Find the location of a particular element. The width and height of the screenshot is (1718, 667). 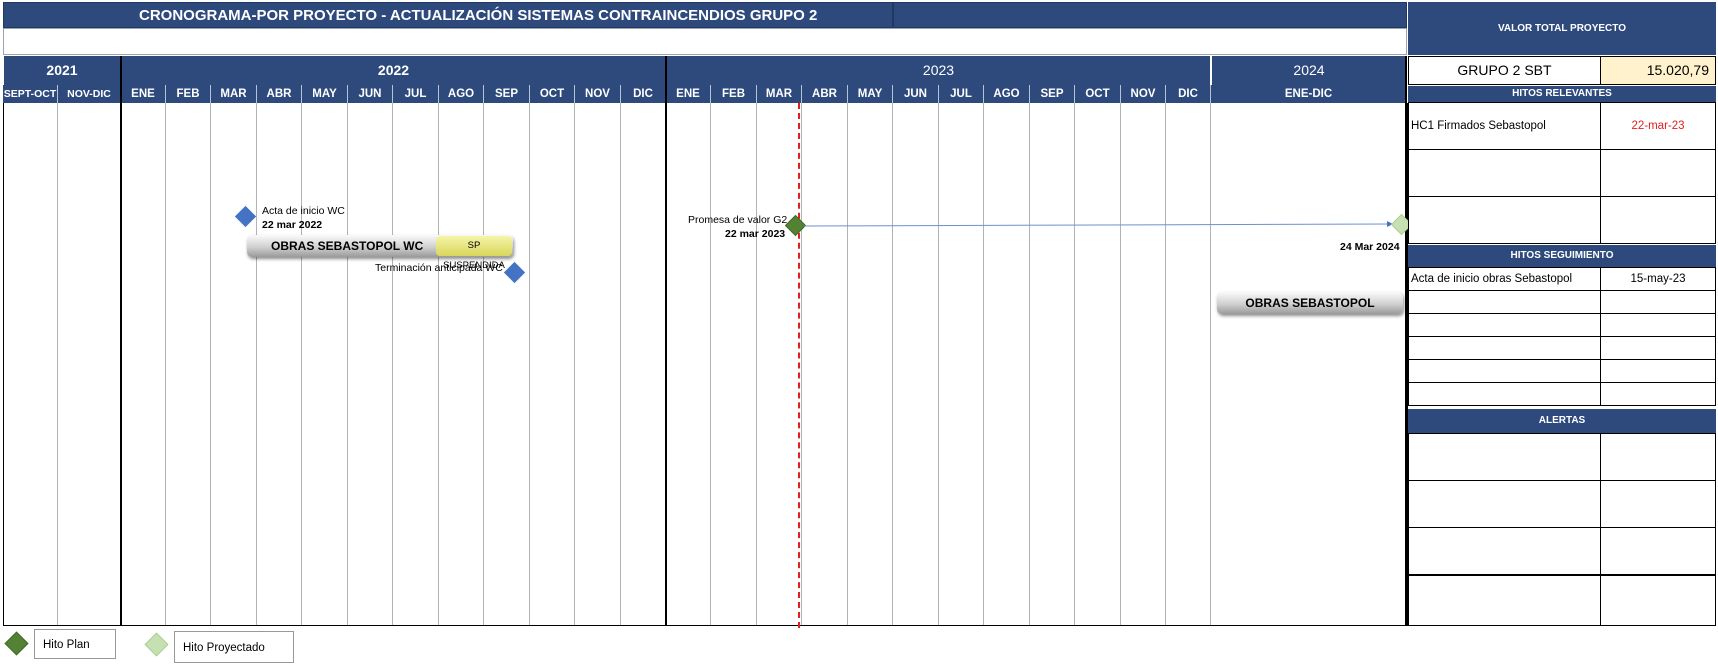

valor-total-header: VALOR TOTAL PROYECTO is located at coordinates (1562, 28).